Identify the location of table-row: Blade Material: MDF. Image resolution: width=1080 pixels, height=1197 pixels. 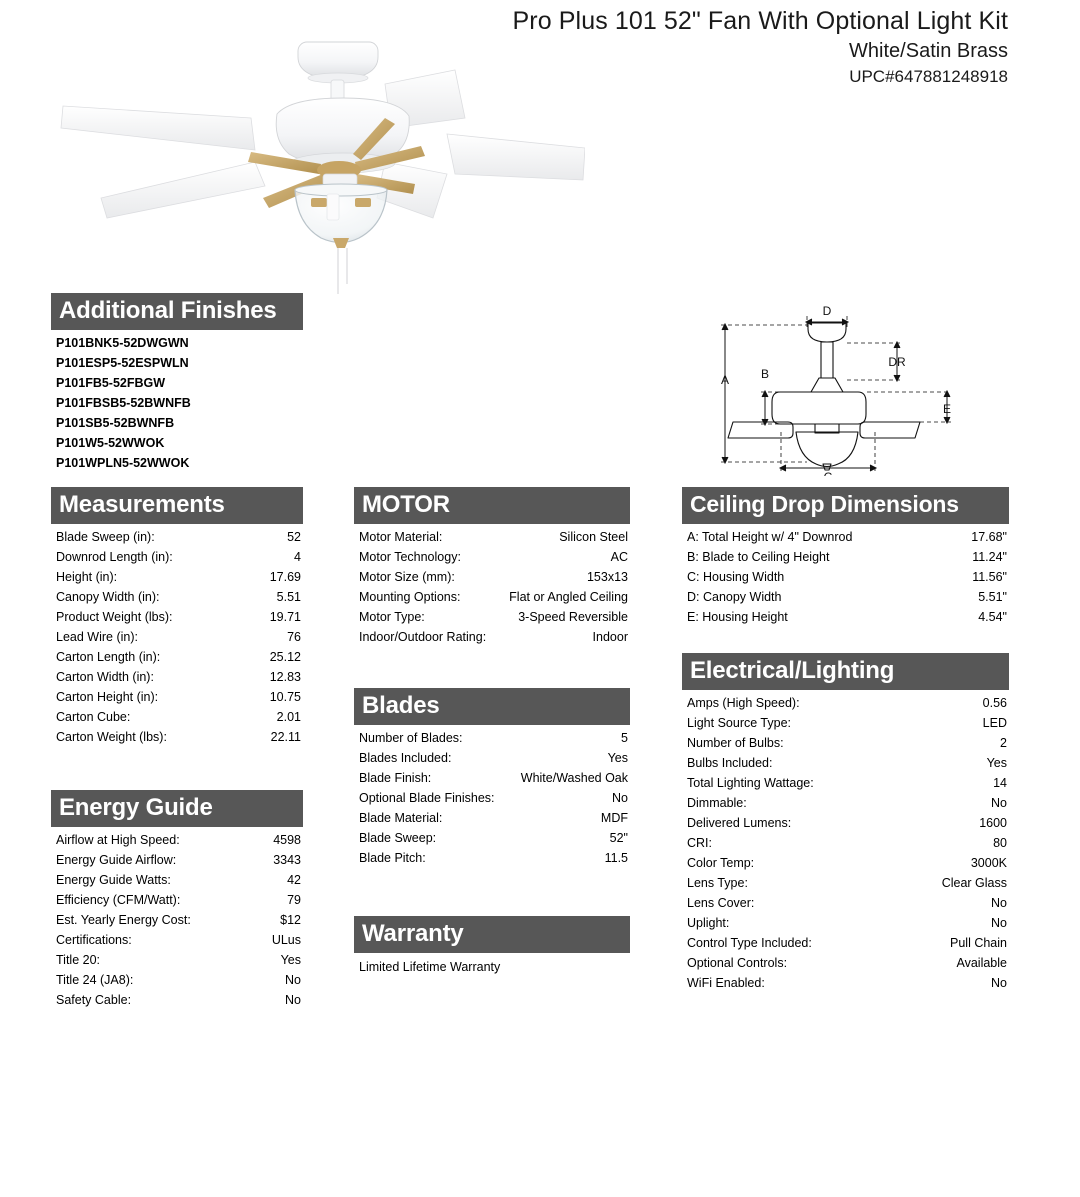
(492, 818).